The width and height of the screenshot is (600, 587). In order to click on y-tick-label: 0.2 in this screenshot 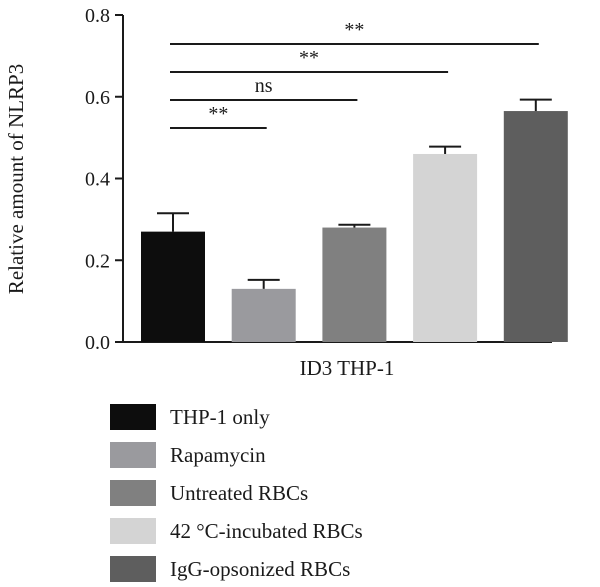, I will do `click(97, 261)`.